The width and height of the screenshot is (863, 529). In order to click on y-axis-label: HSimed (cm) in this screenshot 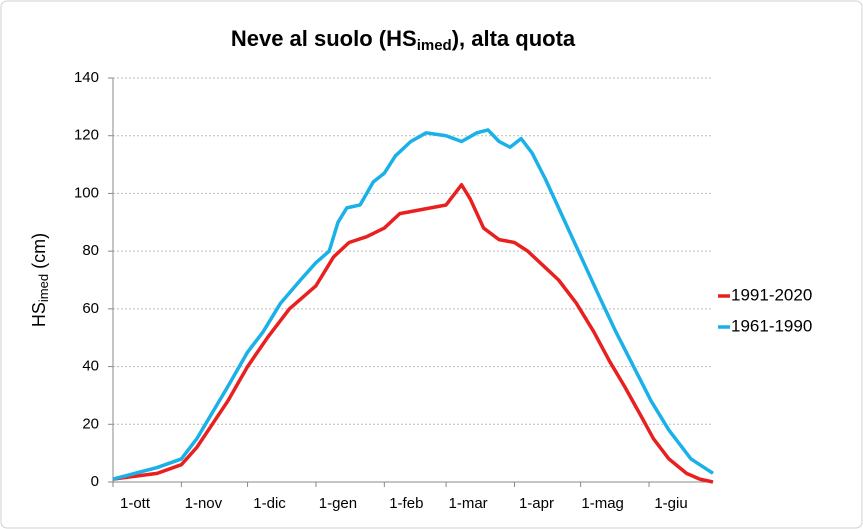, I will do `click(40, 280)`.